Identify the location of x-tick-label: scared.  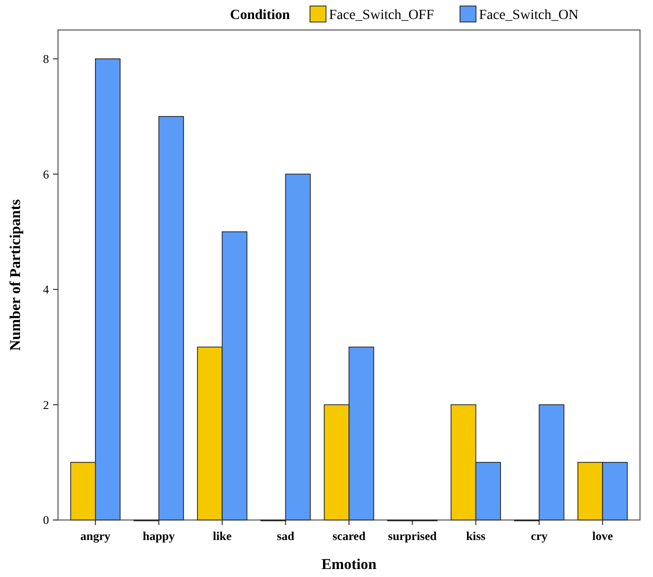
(349, 536).